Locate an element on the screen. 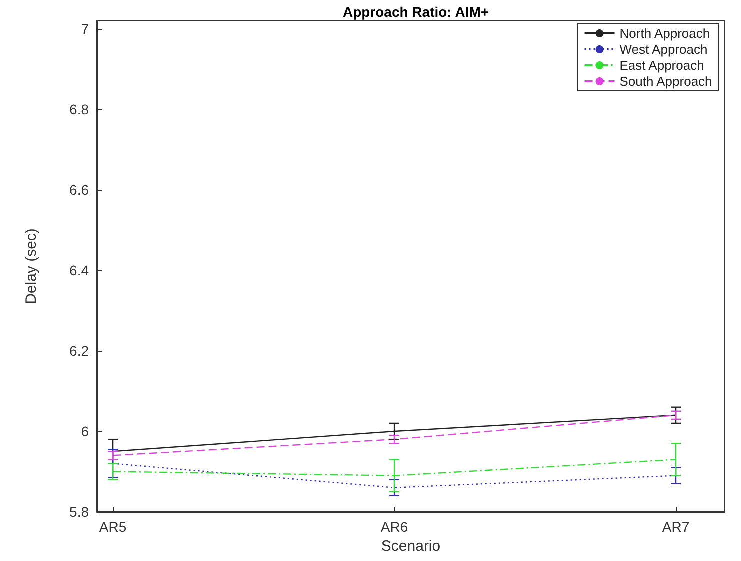  chart-title: Approach Ratio: AIM+ is located at coordinates (416, 12).